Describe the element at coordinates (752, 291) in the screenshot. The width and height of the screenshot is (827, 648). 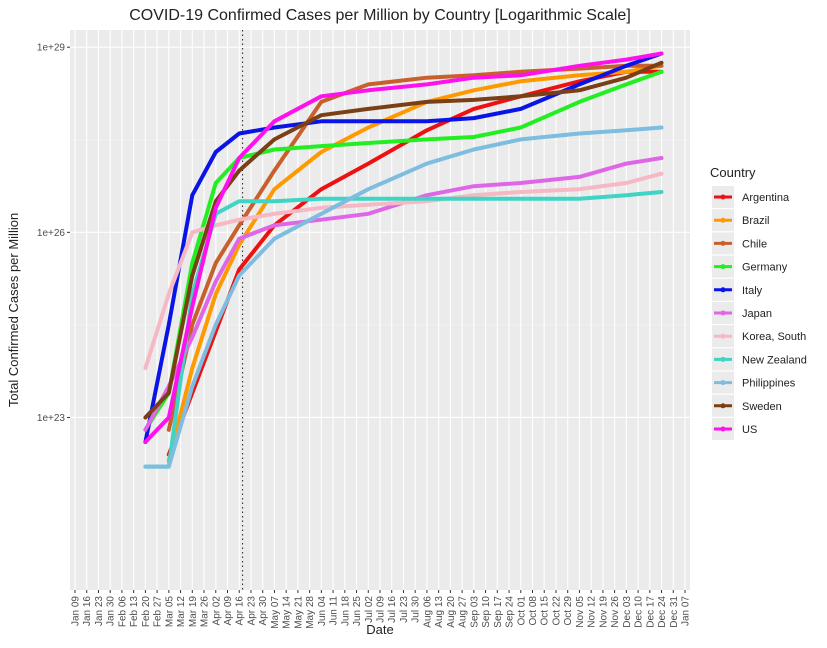
I see `legend-label: Italy` at that location.